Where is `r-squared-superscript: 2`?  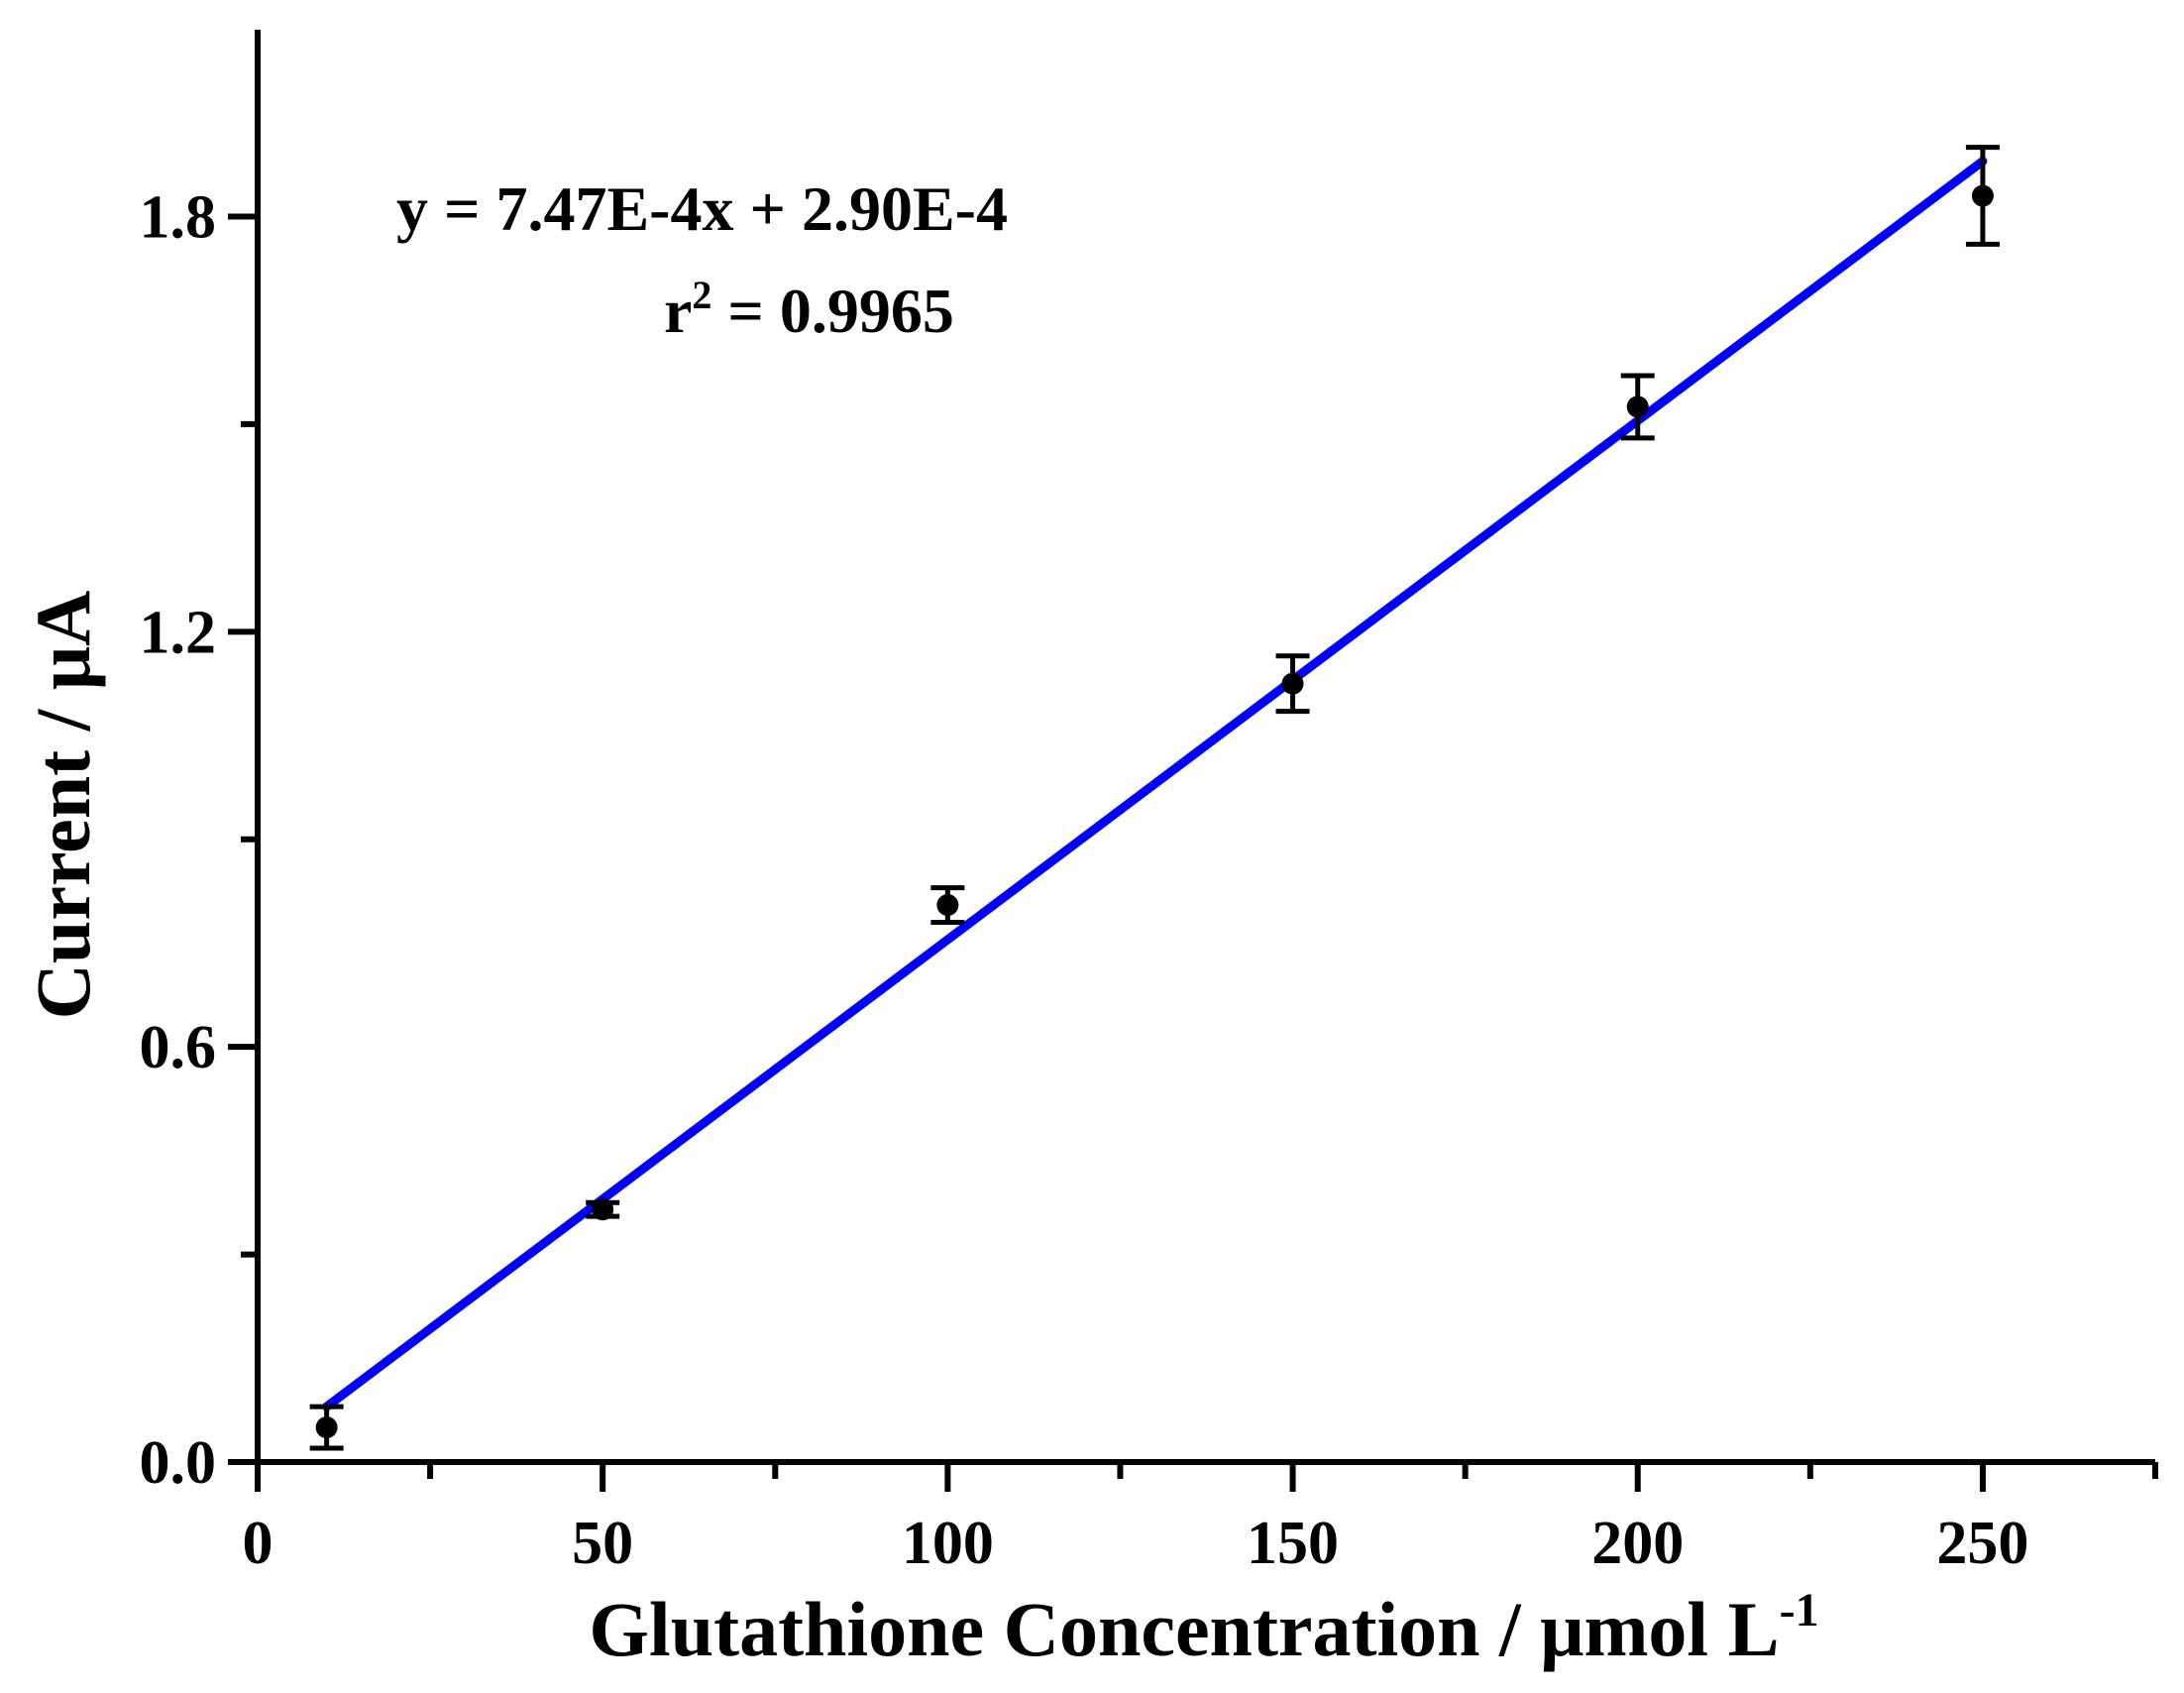 r-squared-superscript: 2 is located at coordinates (701, 295).